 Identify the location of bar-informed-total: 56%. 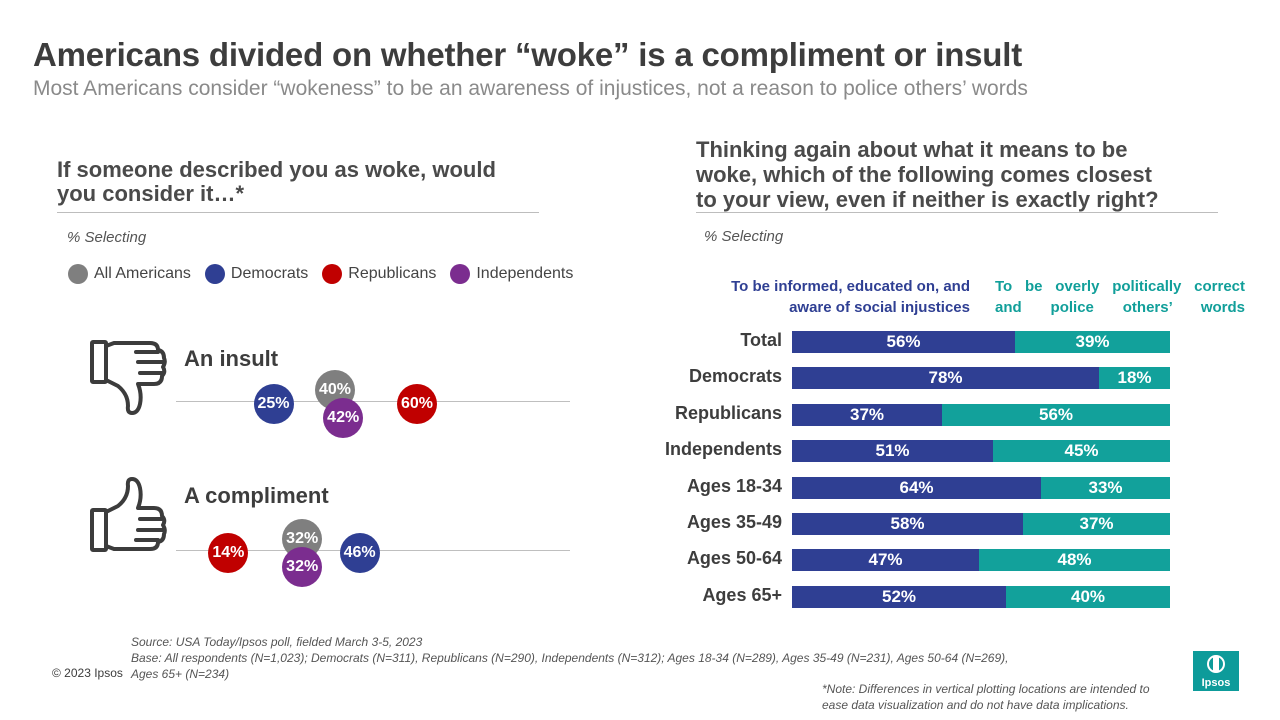
(903, 342).